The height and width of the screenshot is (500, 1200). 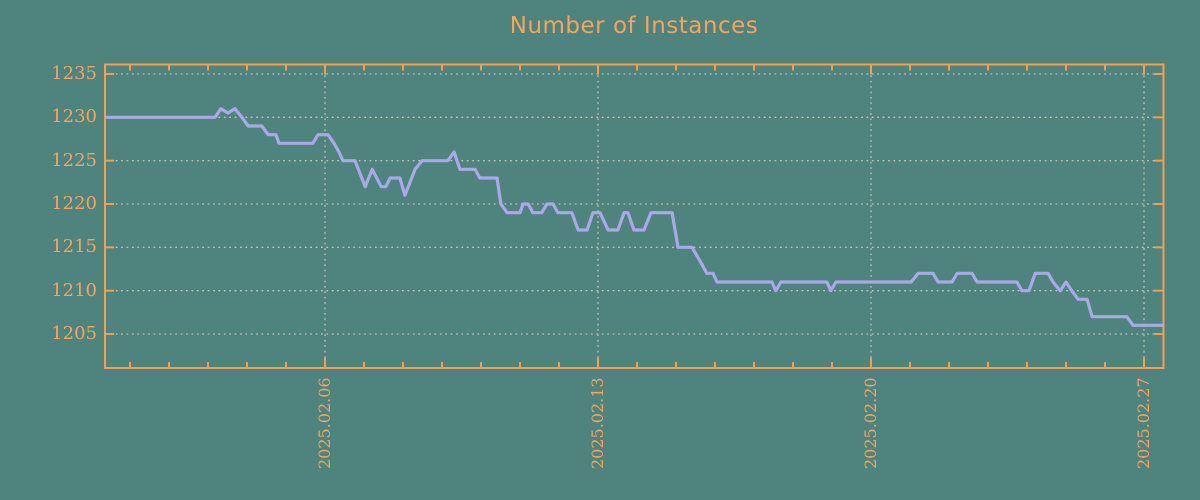 I want to click on x-axis-tick-label: 2025.02.27, so click(x=1143, y=423).